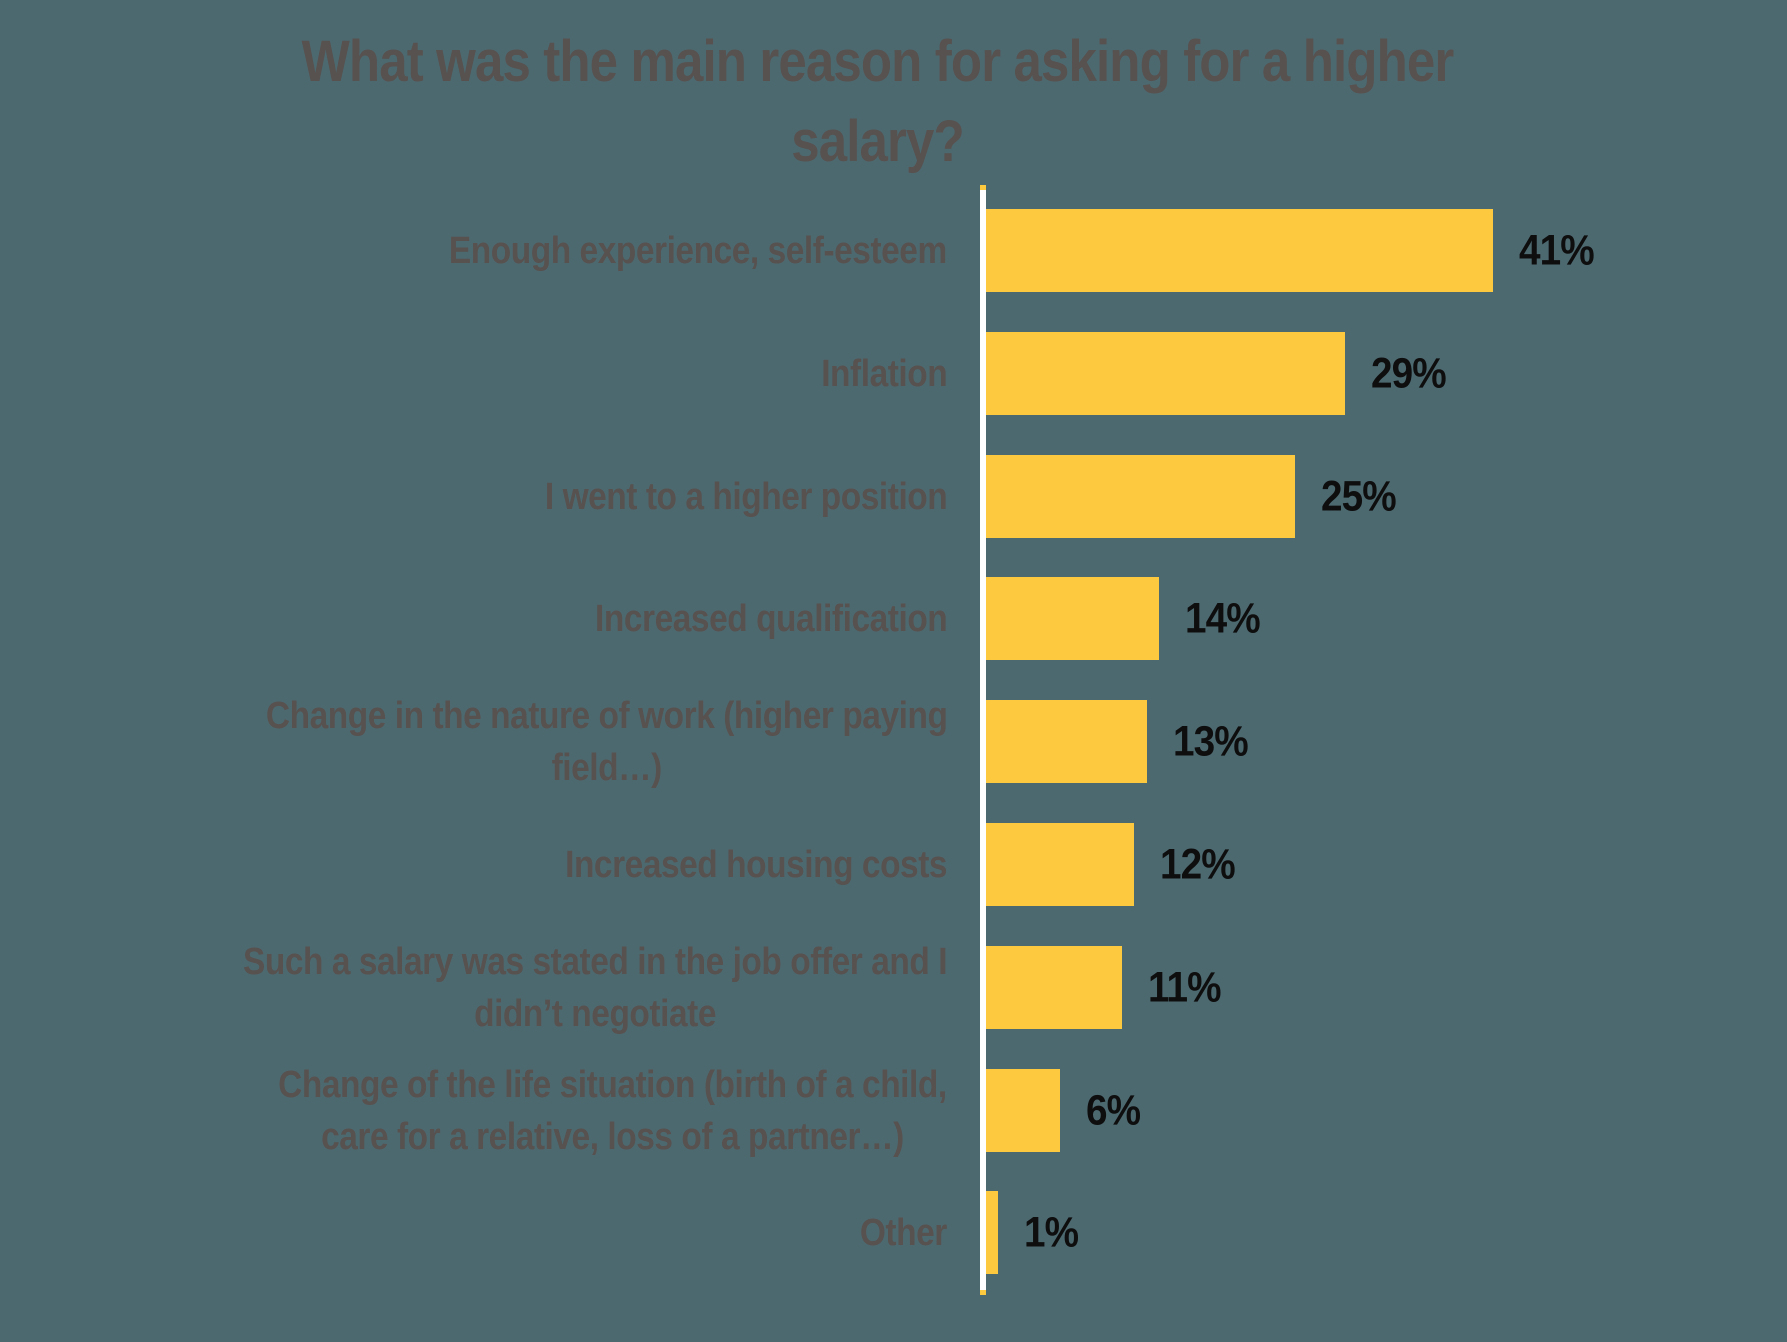  Describe the element at coordinates (746, 496) in the screenshot. I see `category-label: I went to a higher position` at that location.